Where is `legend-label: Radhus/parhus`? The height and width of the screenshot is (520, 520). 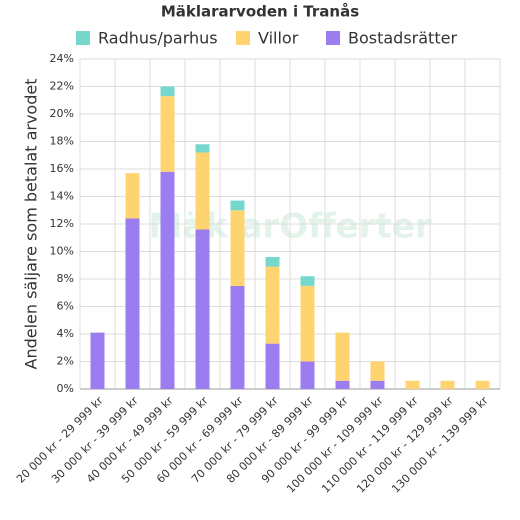 legend-label: Radhus/parhus is located at coordinates (158, 38).